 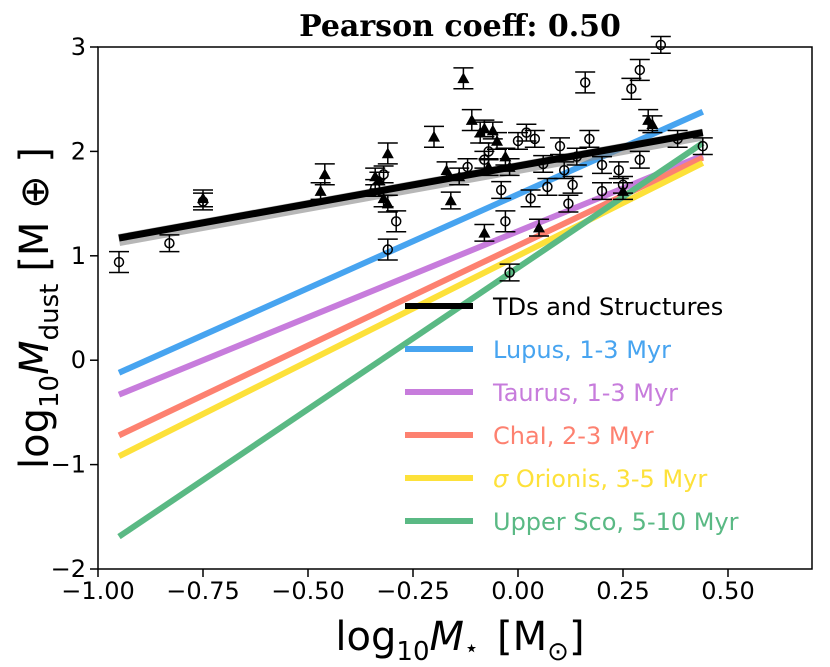 I want to click on x-axis-ticks: −1.00 −0.75 −0.50 −0.25 0.00 0.25 0.50, so click(x=408, y=587).